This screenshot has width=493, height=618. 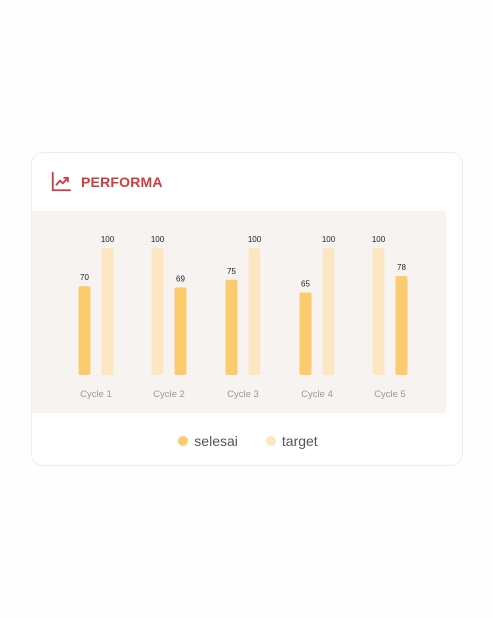 What do you see at coordinates (216, 441) in the screenshot?
I see `legend-label-selesai: selesai` at bounding box center [216, 441].